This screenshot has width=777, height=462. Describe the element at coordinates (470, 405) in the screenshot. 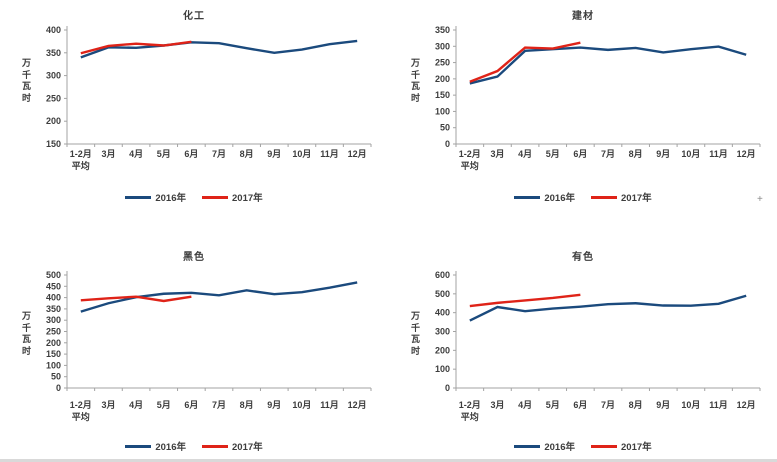

I see `x-tick-label: 1-2月` at that location.